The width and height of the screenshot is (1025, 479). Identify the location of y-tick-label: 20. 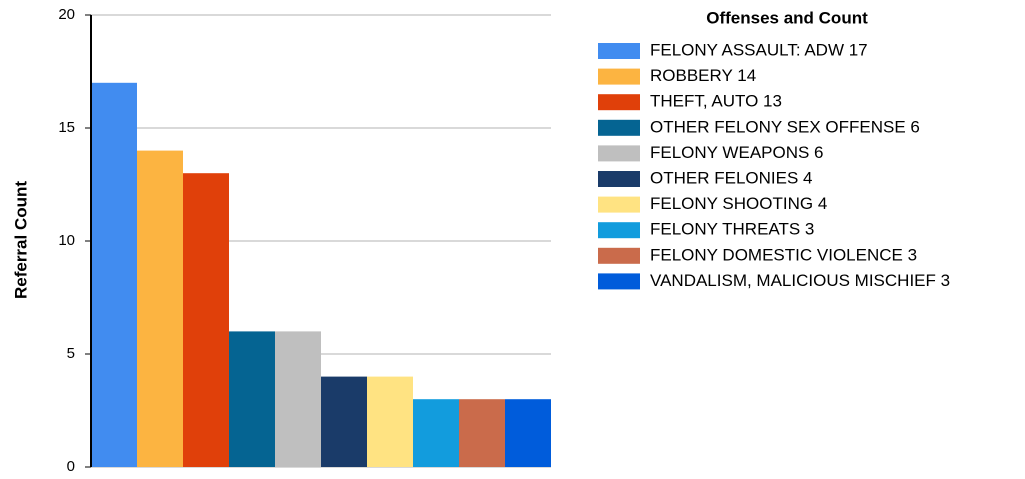
(66, 14).